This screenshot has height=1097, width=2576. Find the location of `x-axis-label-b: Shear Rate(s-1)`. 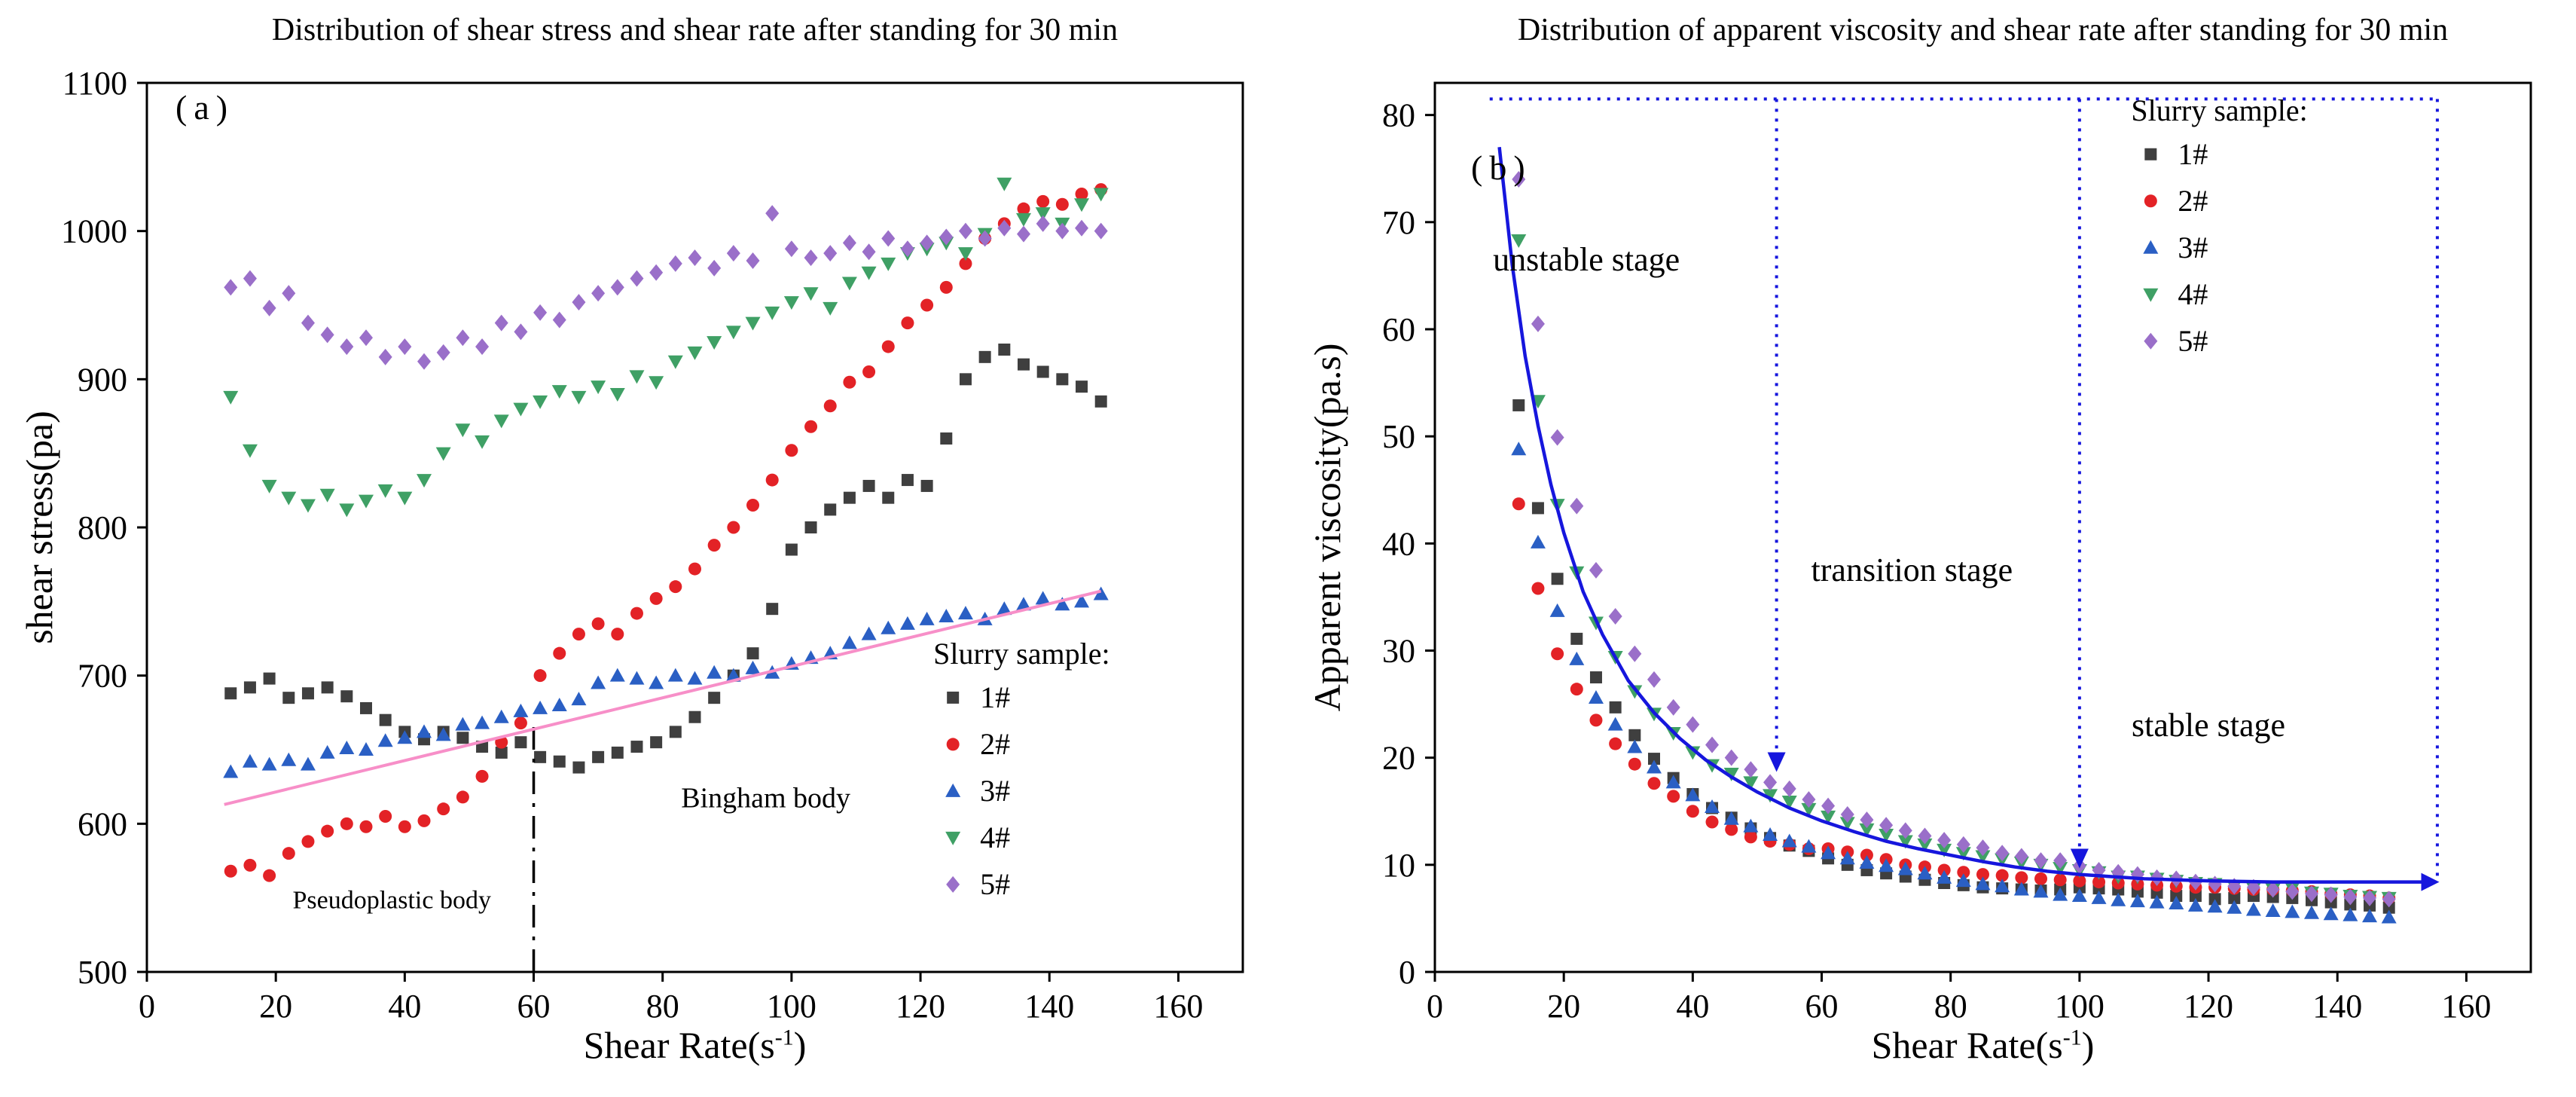

x-axis-label-b: Shear Rate(s-1) is located at coordinates (1983, 1045).